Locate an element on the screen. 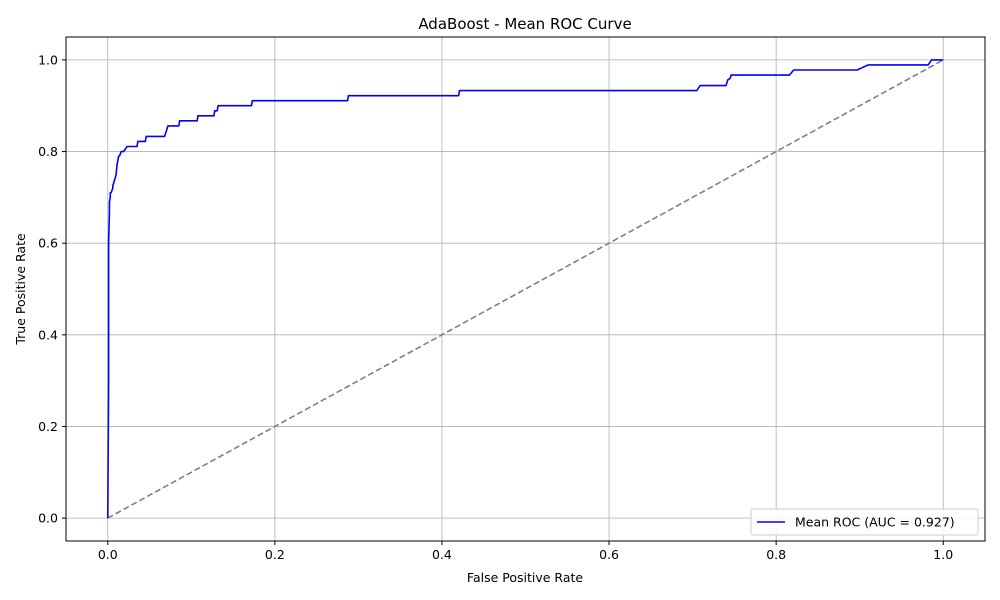 Image resolution: width=1000 pixels, height=600 pixels. y-tick-label: 0.6 is located at coordinates (48, 243).